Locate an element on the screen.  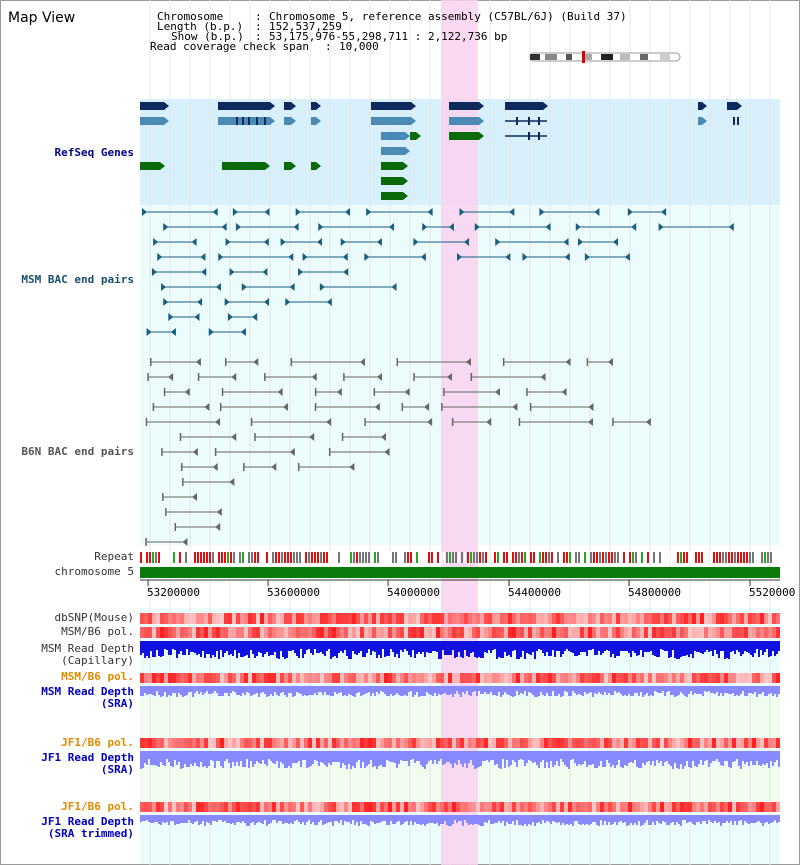
axis-tick-label: 53600000 is located at coordinates (293, 592).